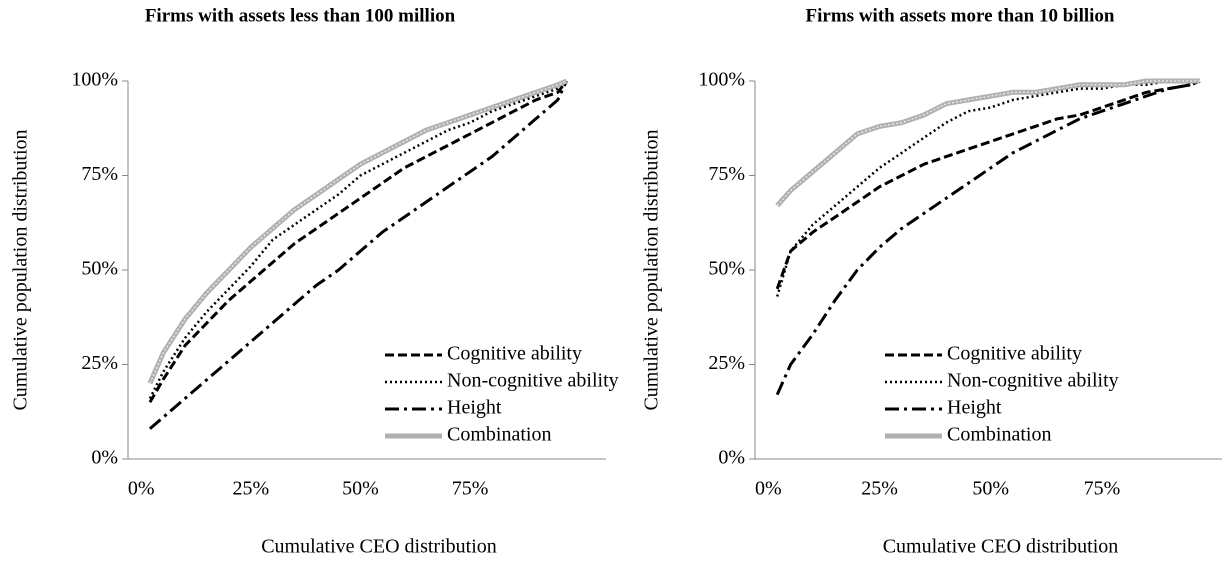  What do you see at coordinates (988, 143) in the screenshot?
I see `series-line-pattern` at bounding box center [988, 143].